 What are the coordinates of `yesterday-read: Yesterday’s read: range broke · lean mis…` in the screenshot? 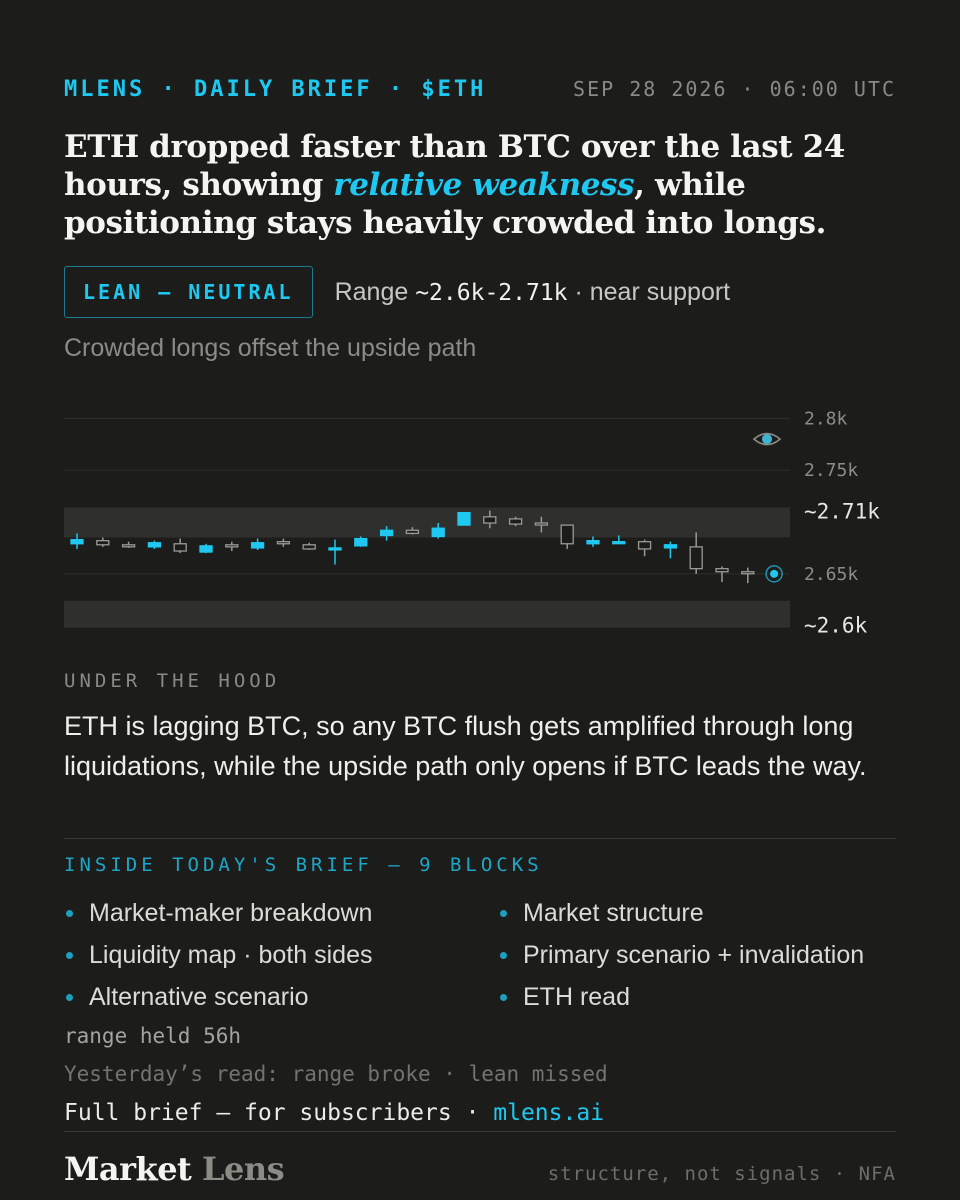 It's located at (336, 1074).